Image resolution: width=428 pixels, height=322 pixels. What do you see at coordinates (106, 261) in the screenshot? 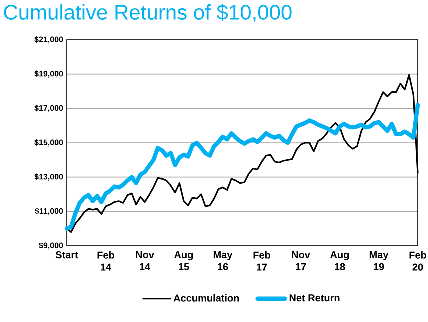
I see `x-tick-label: Feb 14` at bounding box center [106, 261].